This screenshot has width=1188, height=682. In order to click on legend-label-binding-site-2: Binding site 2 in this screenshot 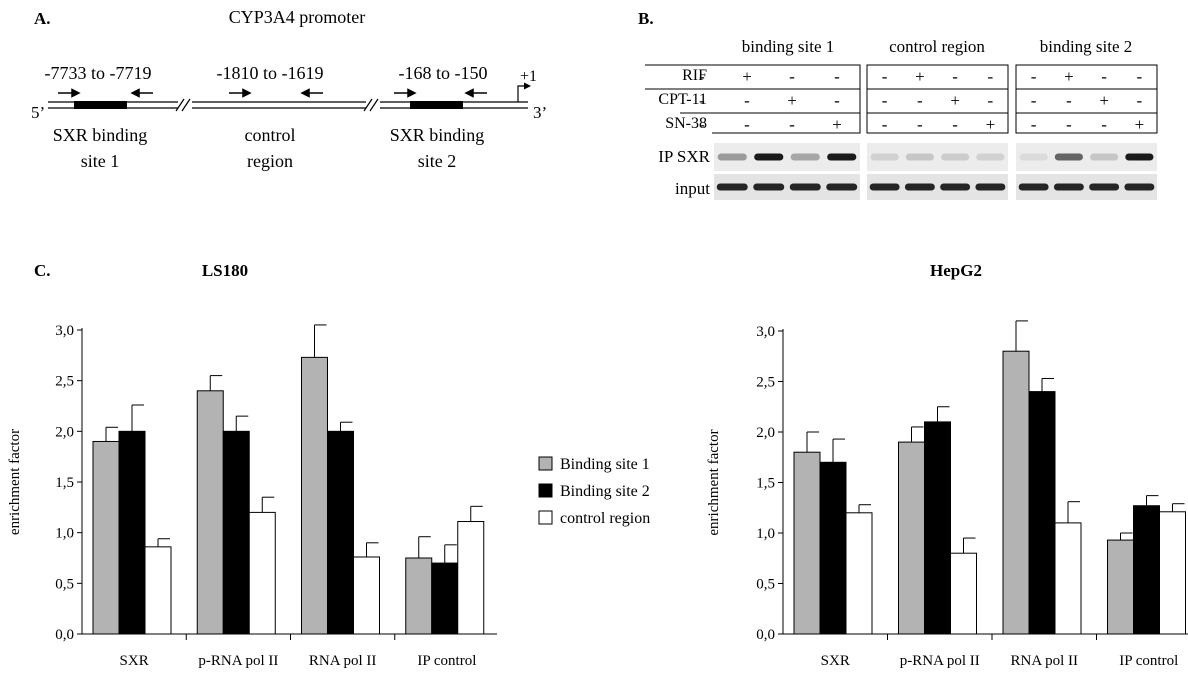, I will do `click(605, 491)`.